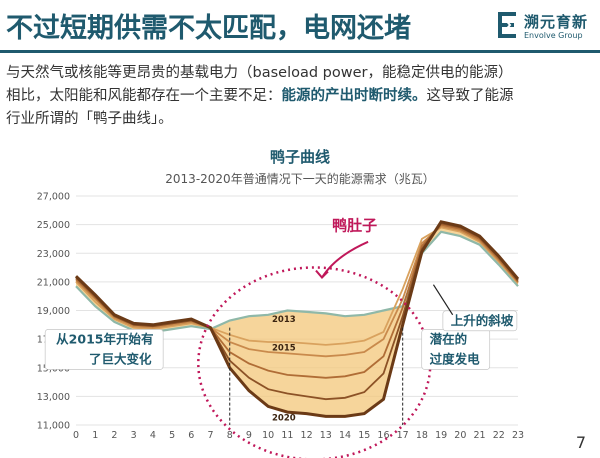 The image size is (600, 458). I want to click on paragraph-line-2-start: 相比，太阳能和风能都存在一个主要不足：, so click(144, 96).